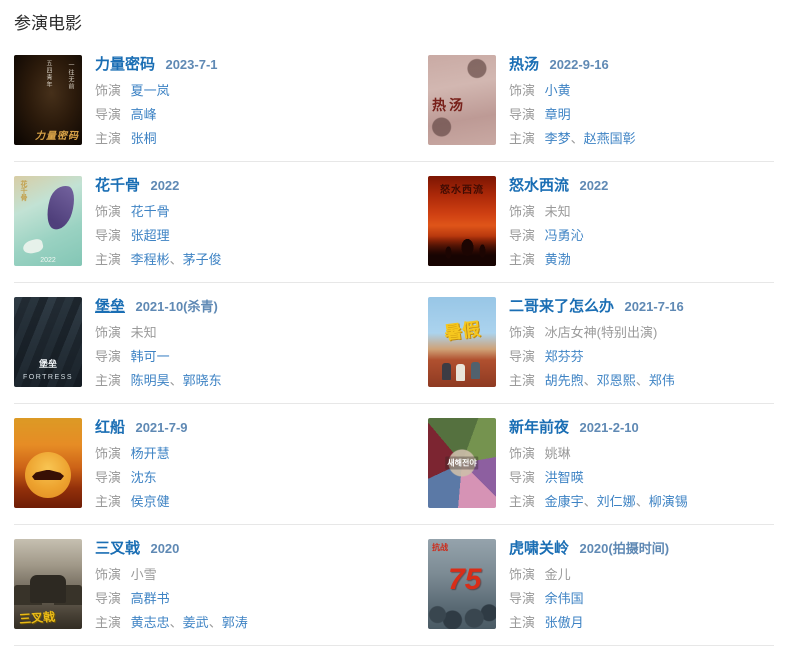 The width and height of the screenshot is (788, 646). Describe the element at coordinates (624, 548) in the screenshot. I see `movie-date: 2020(拍摄时间)` at that location.